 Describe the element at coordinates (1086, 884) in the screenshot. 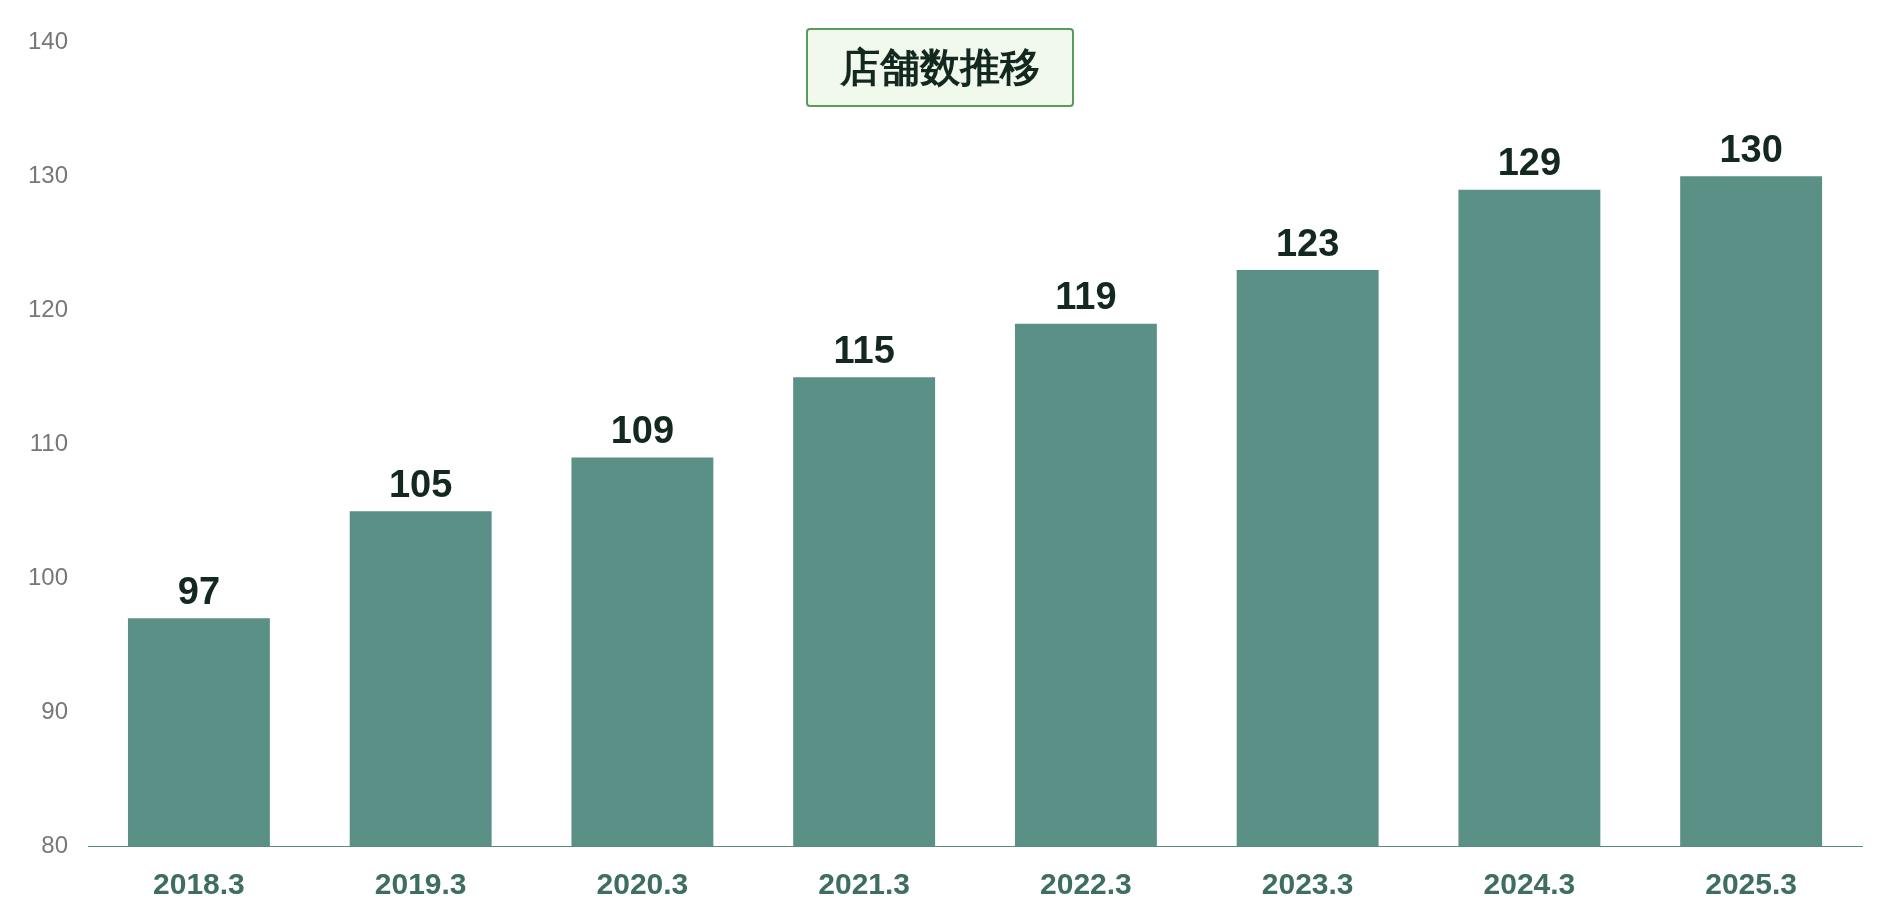

I see `x-tick-label: 2022.3` at that location.